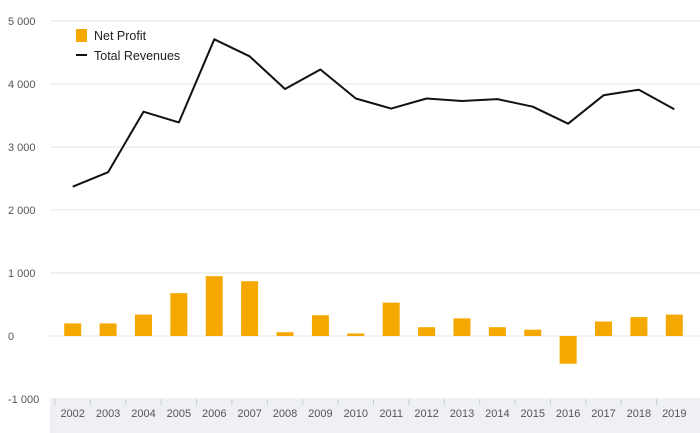 Image resolution: width=700 pixels, height=433 pixels. I want to click on x-tick-label: 2007, so click(249, 414).